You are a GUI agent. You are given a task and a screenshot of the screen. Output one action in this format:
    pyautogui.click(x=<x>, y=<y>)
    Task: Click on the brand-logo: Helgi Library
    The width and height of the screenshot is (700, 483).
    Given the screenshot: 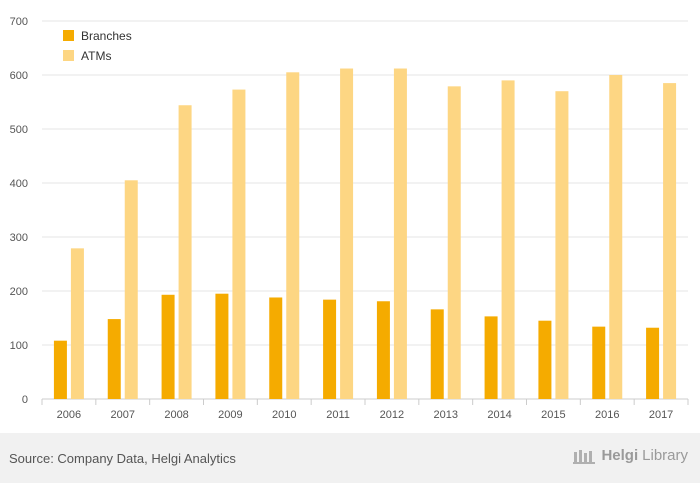 What is the action you would take?
    pyautogui.click(x=630, y=455)
    